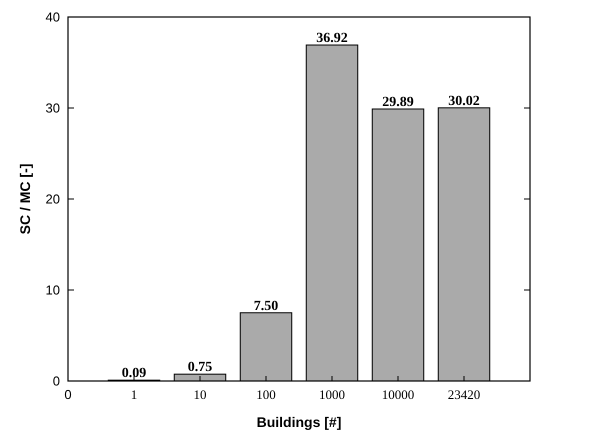 The width and height of the screenshot is (594, 440). What do you see at coordinates (53, 199) in the screenshot?
I see `y-tick-label: 20` at bounding box center [53, 199].